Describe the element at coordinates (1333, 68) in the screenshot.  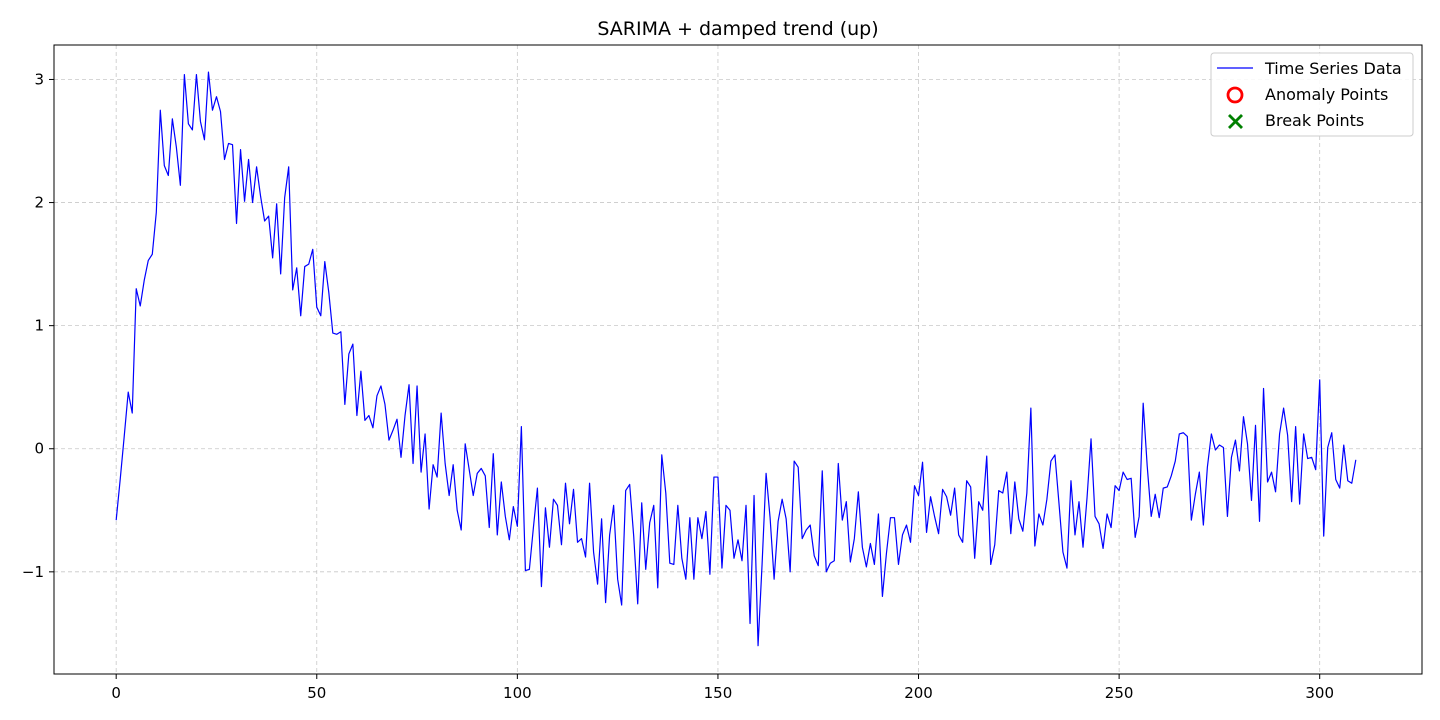
I see `legend-label-series: Time Series Data` at that location.